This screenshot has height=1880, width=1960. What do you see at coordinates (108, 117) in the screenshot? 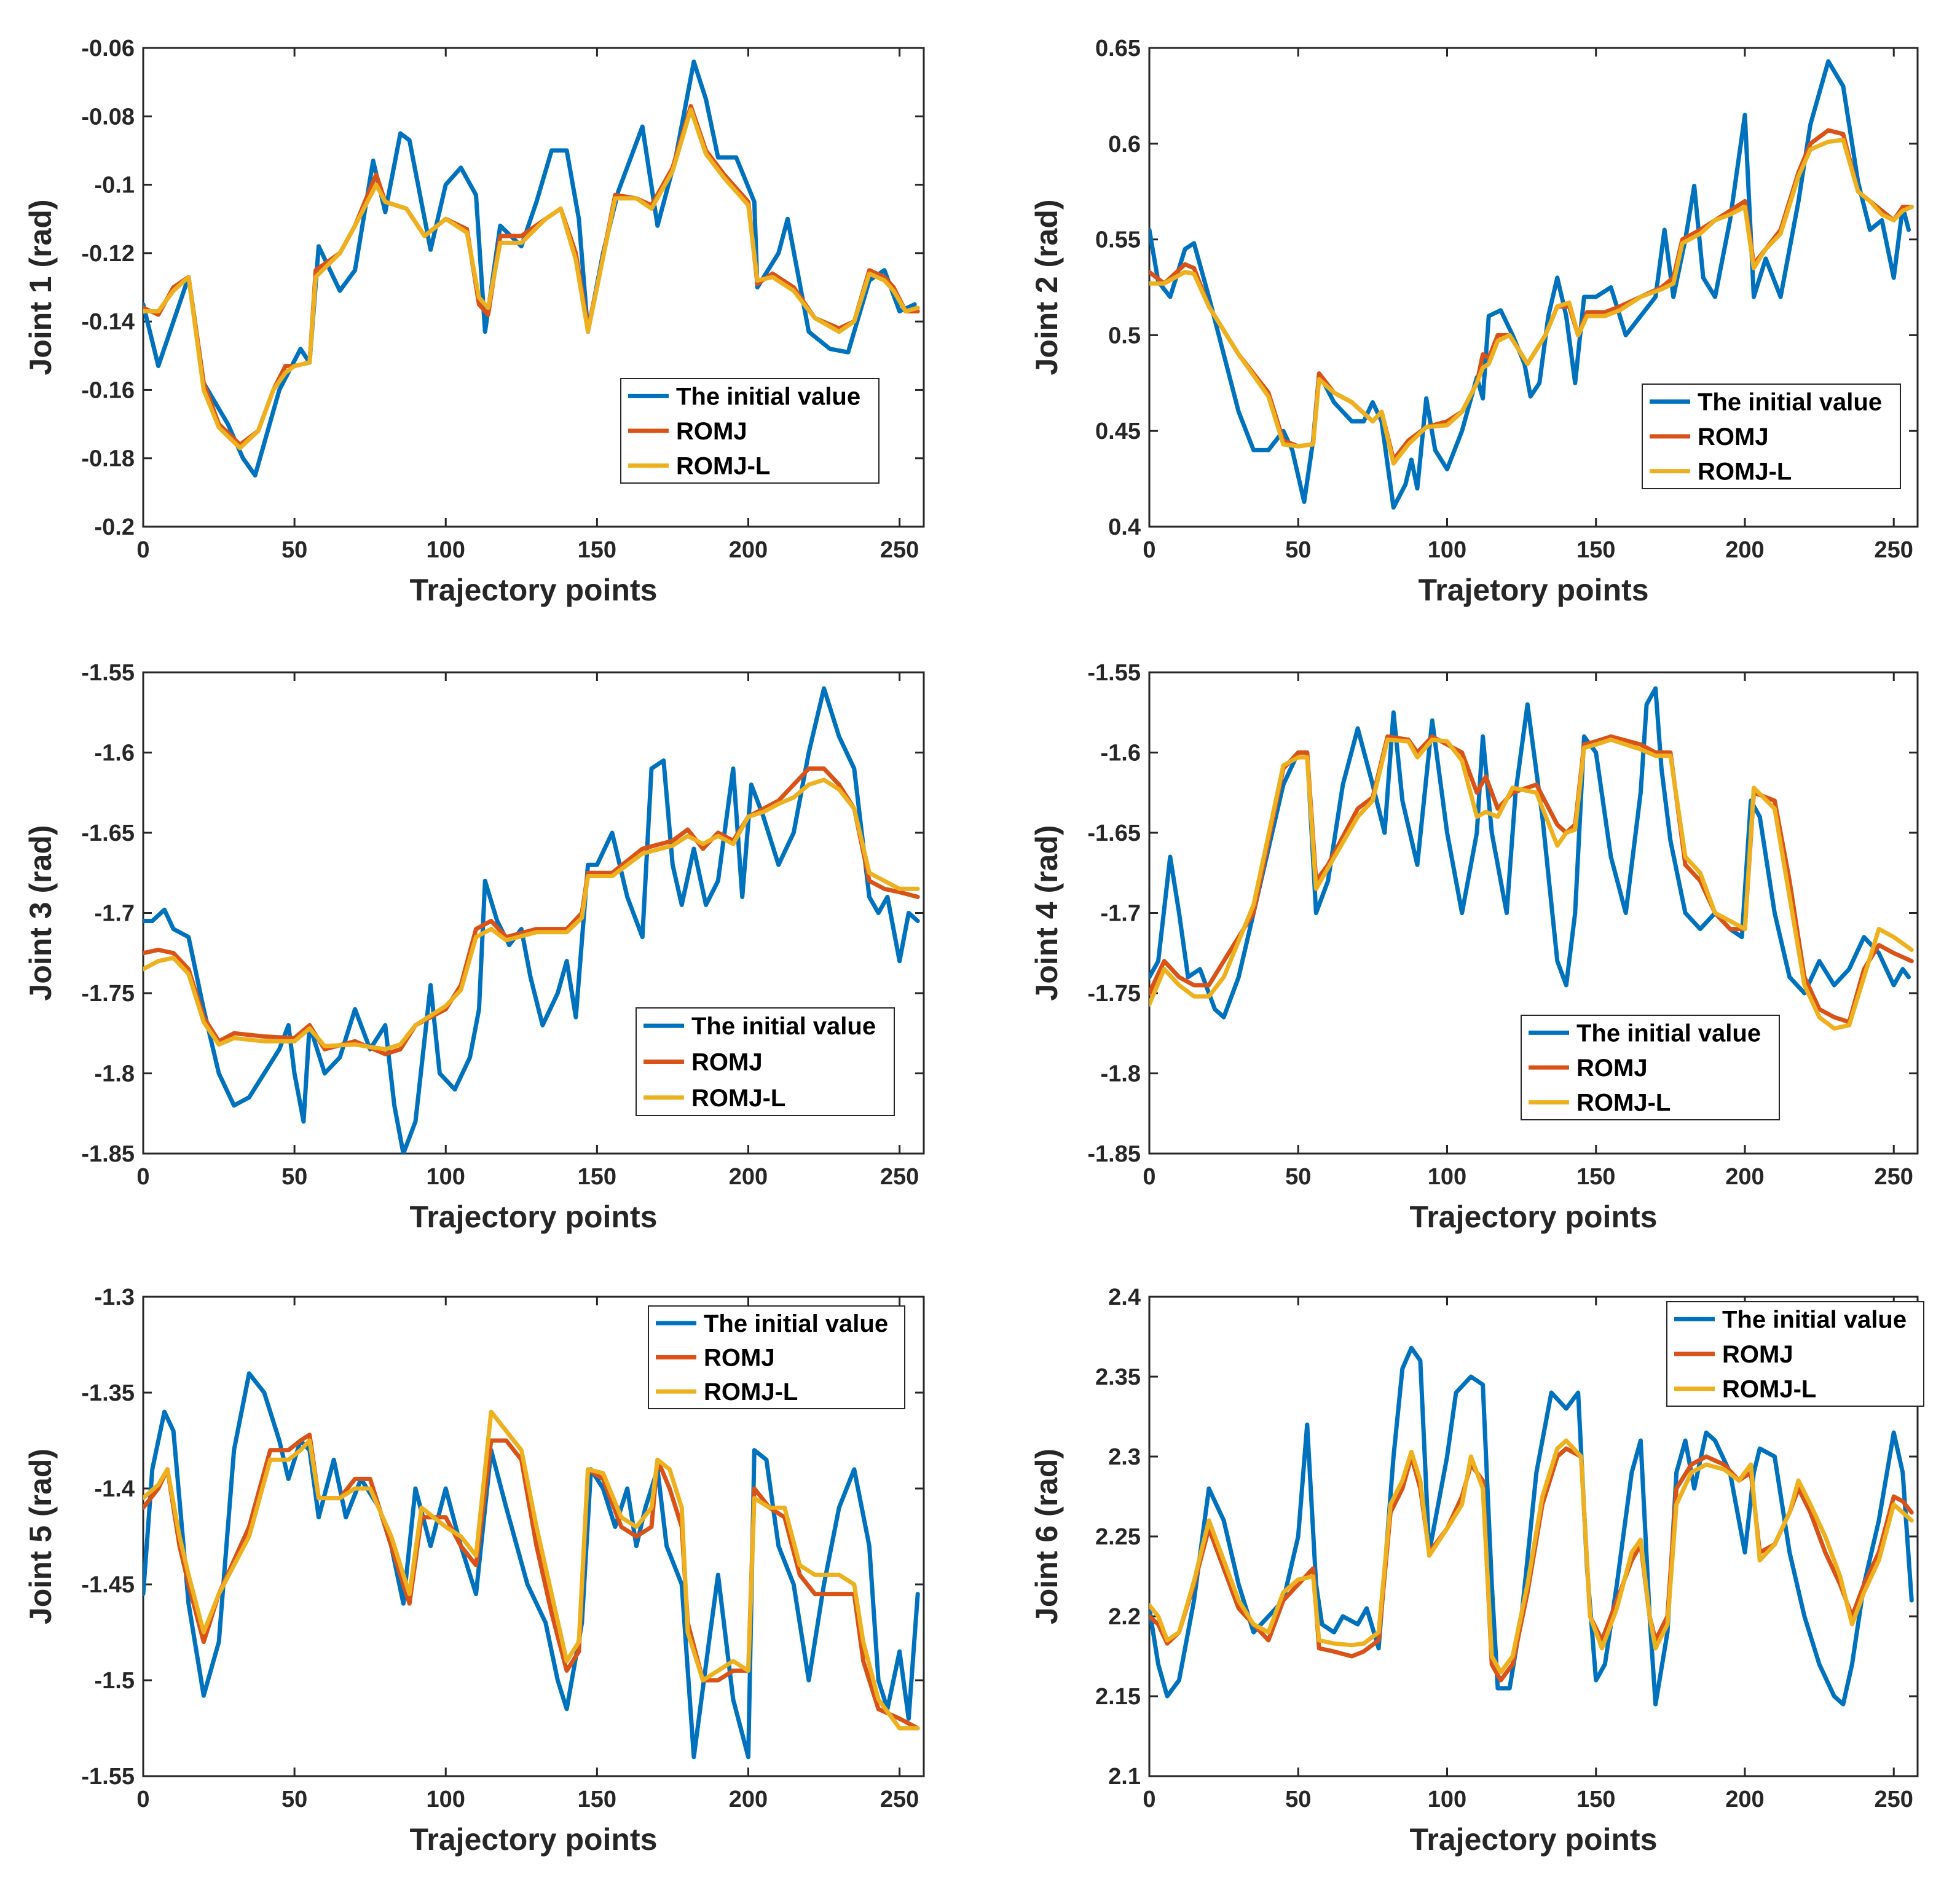
I see `y-tick-label: -0.08` at bounding box center [108, 117].